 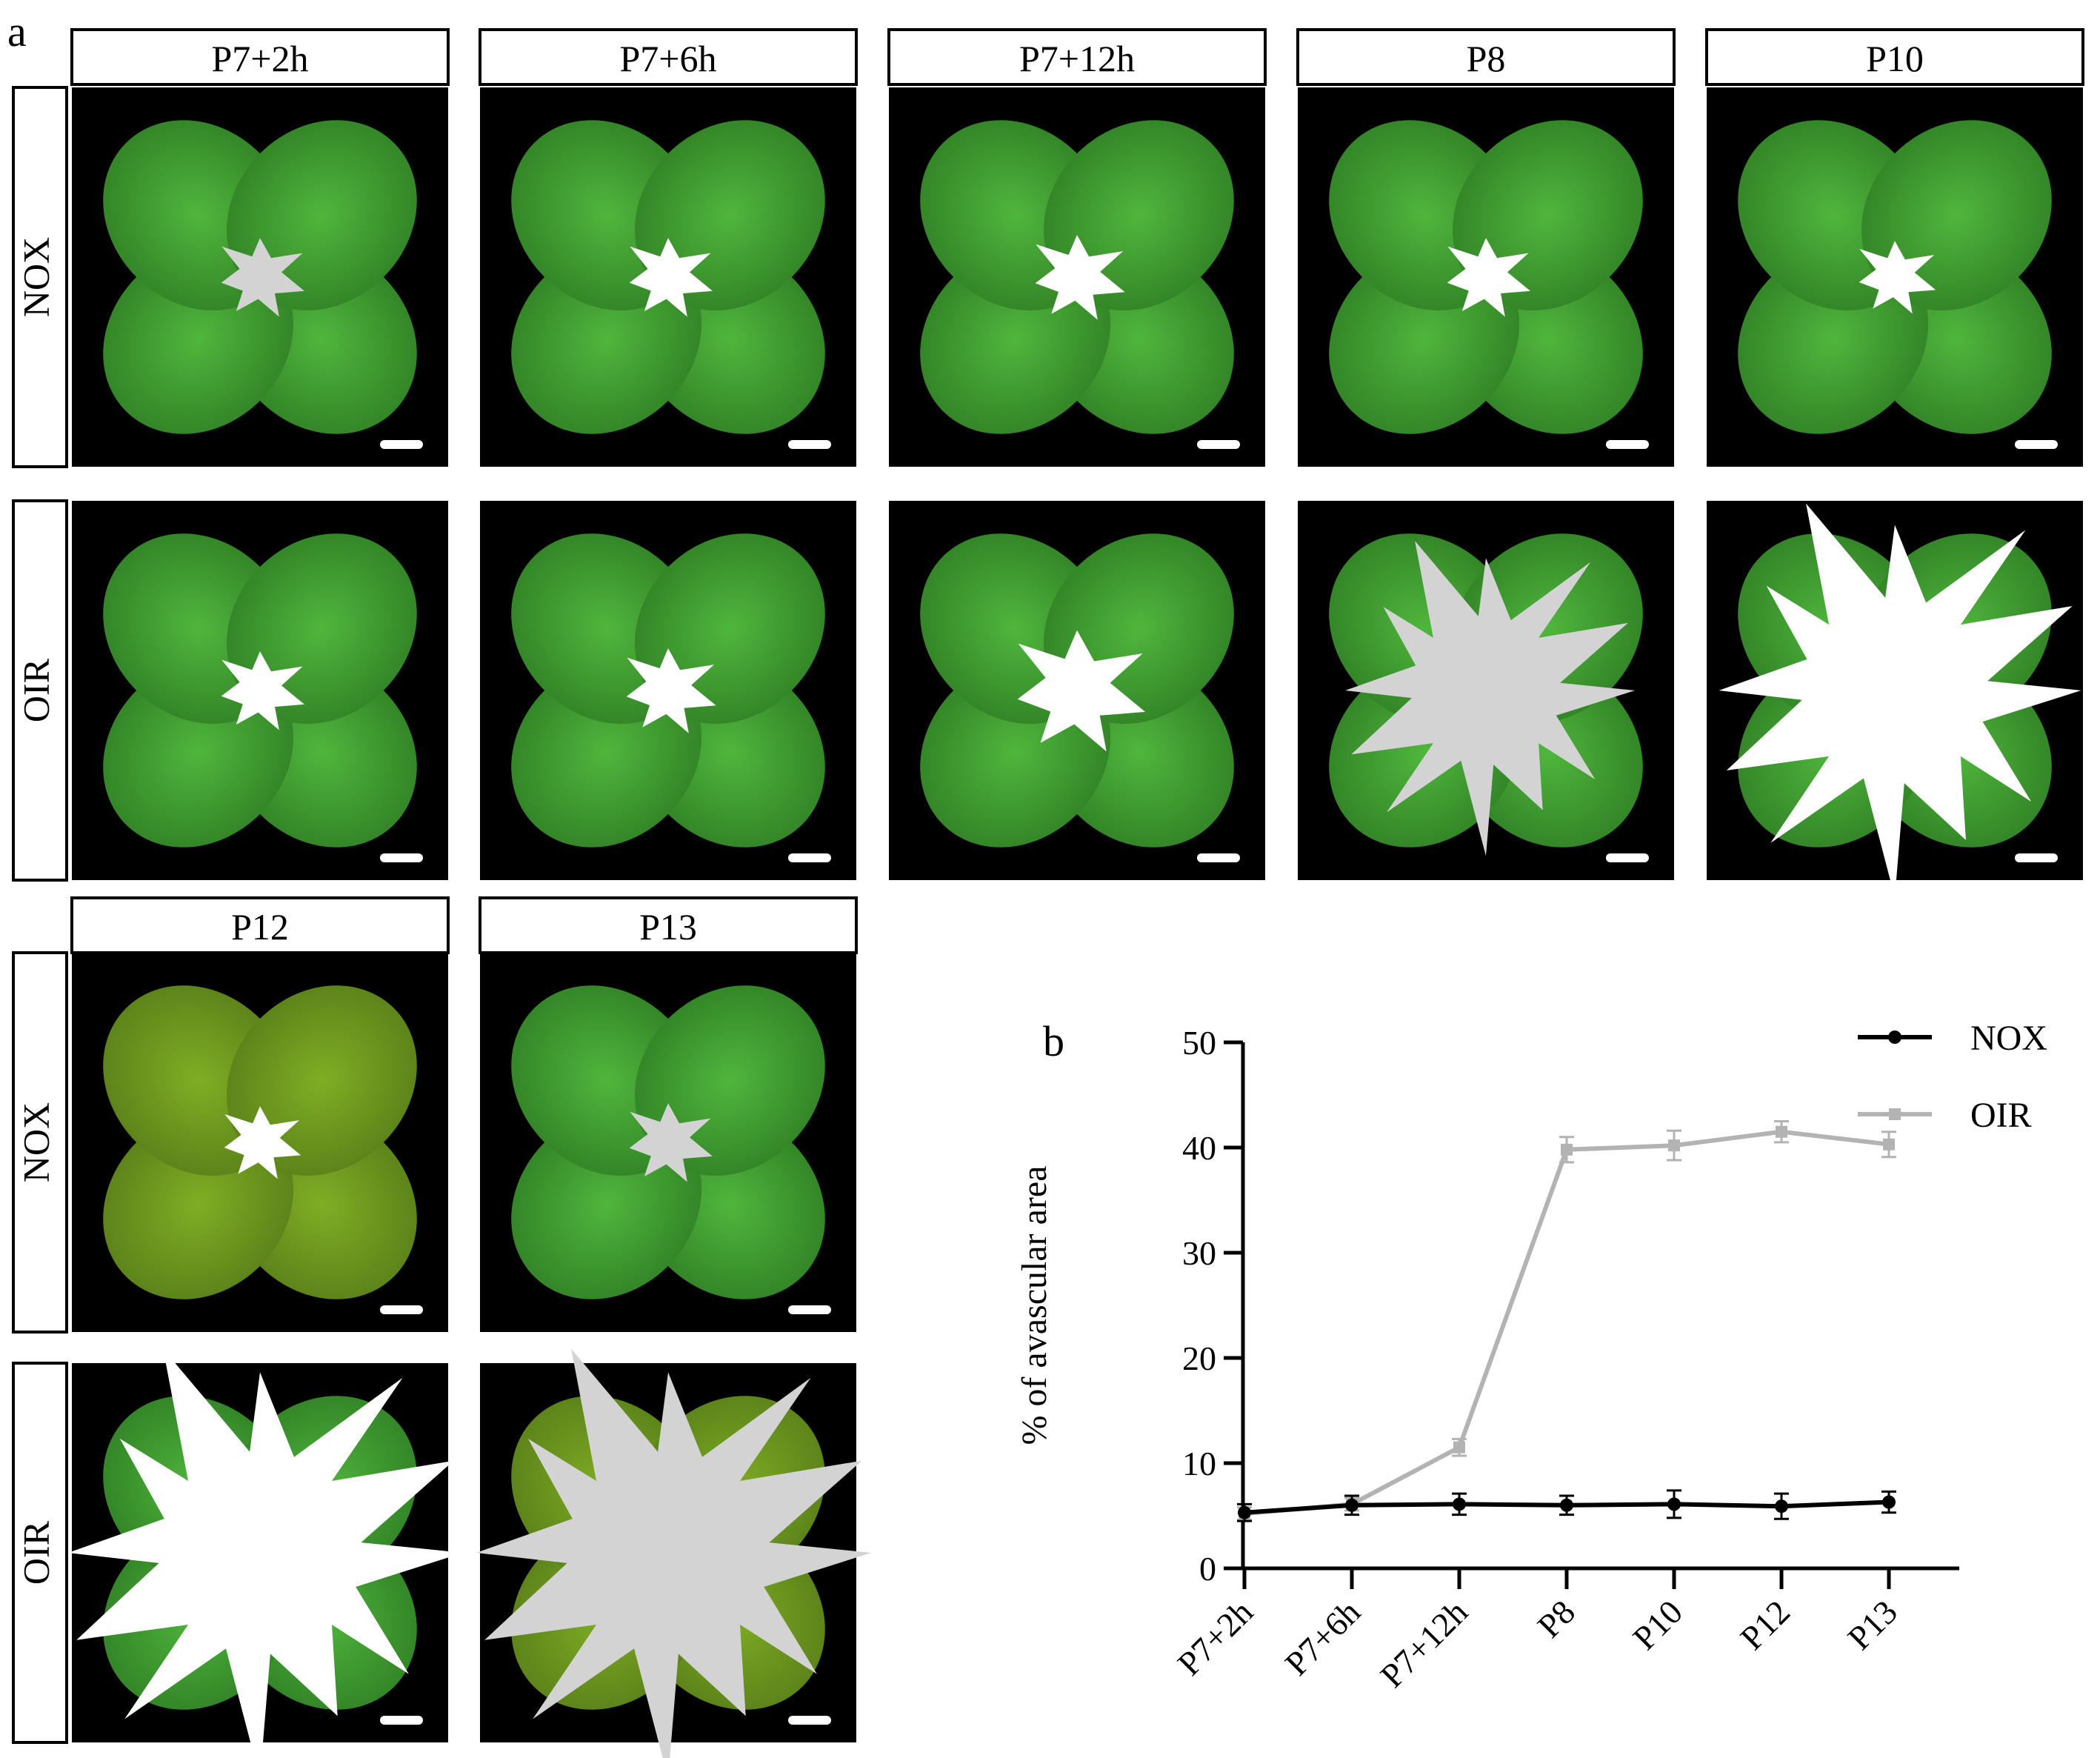 What do you see at coordinates (2001, 1115) in the screenshot?
I see `legend-label: OIR` at bounding box center [2001, 1115].